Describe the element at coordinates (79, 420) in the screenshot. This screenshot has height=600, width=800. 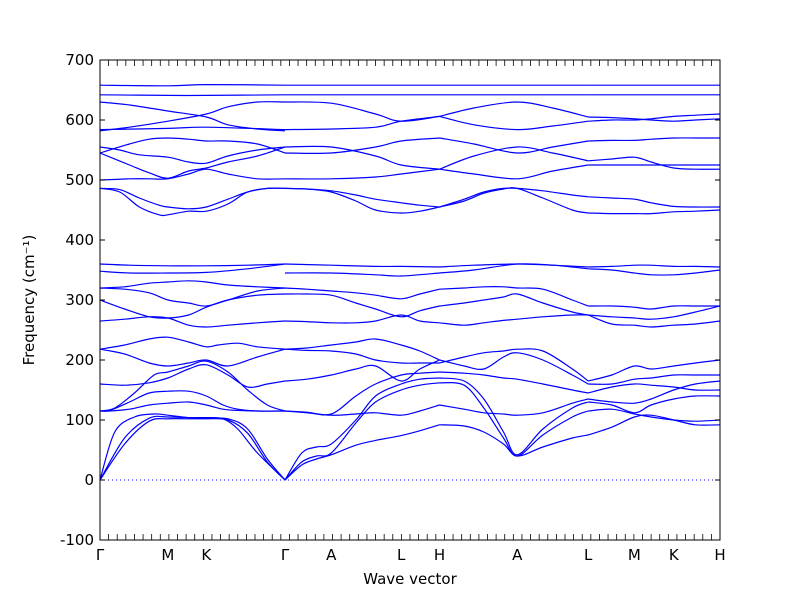
I see `y-tick-label: 100` at that location.